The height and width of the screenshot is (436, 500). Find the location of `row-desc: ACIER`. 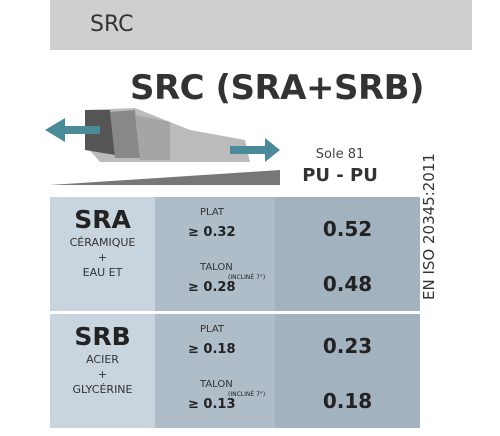

row-desc: ACIER is located at coordinates (102, 359).